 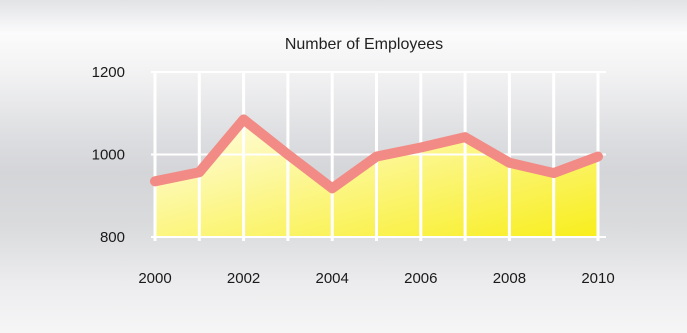 I want to click on y-axis-ticks: 800 1000 1200, so click(x=108, y=155).